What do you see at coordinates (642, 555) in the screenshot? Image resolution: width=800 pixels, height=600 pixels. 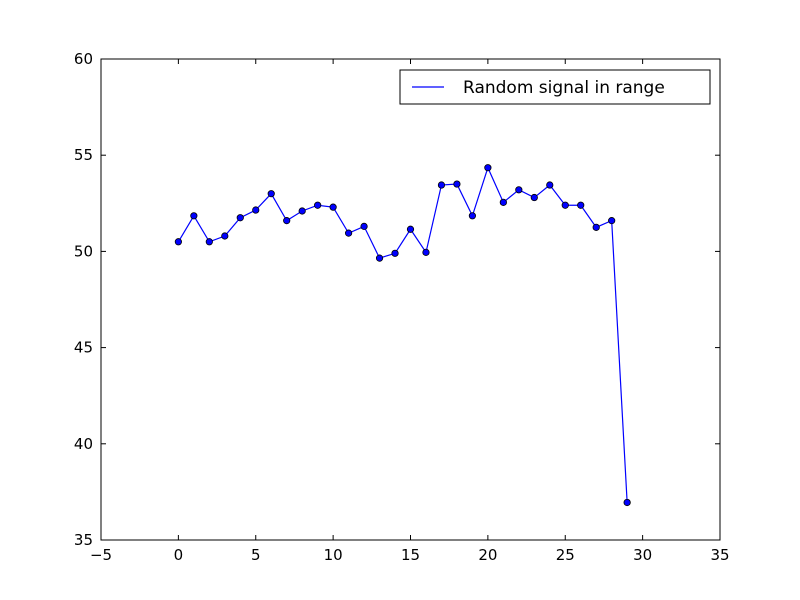 I see `x-tick-label: 30` at bounding box center [642, 555].